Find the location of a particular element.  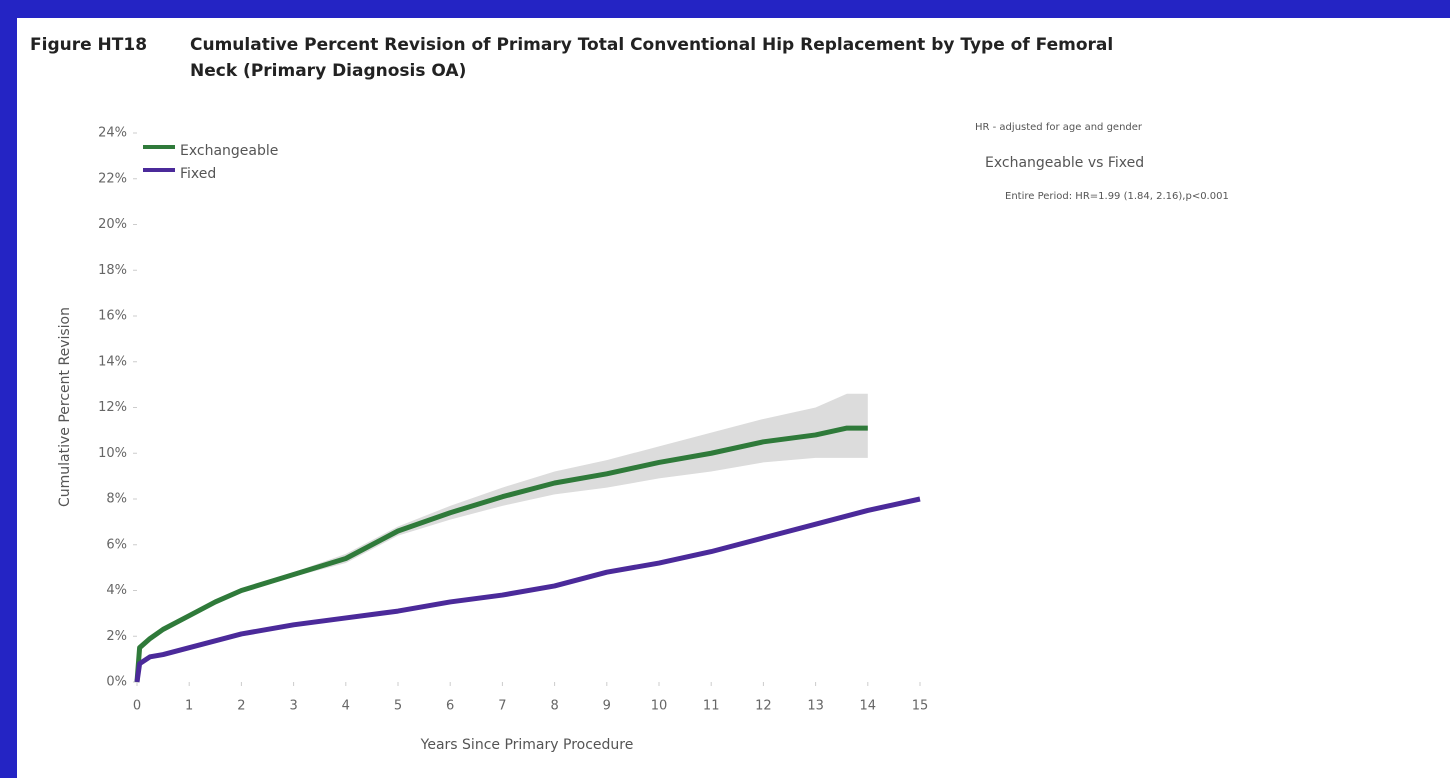

legend-label: Fixed is located at coordinates (198, 174).